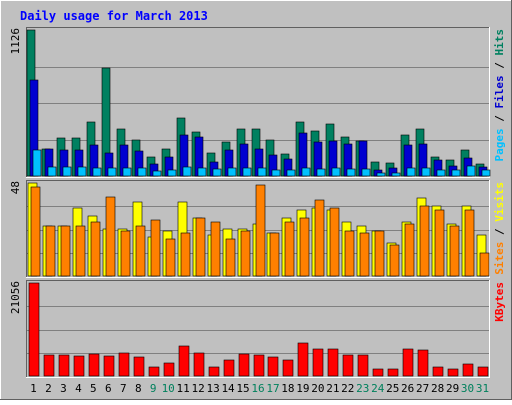  Describe the element at coordinates (482, 388) in the screenshot. I see `x-tick-label: 31` at that location.